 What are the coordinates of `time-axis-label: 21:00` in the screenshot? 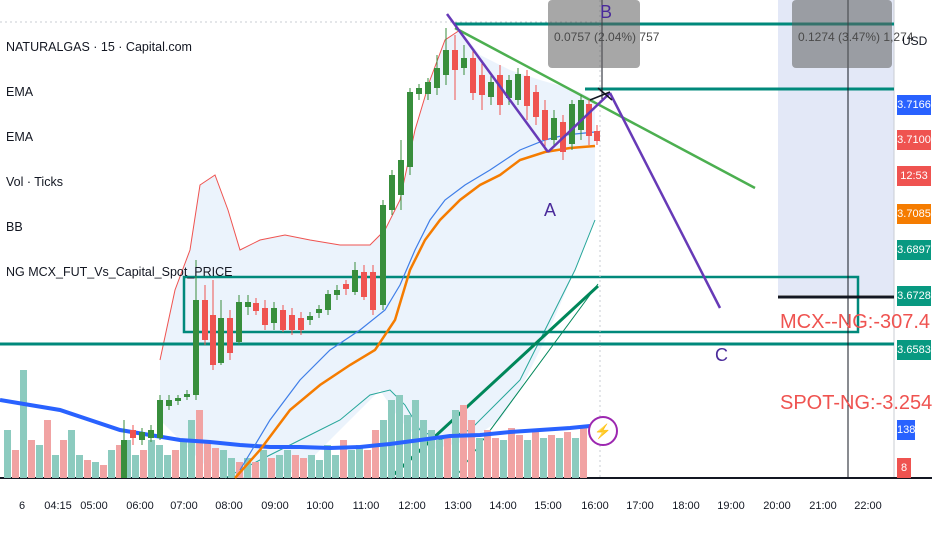 It's located at (823, 506).